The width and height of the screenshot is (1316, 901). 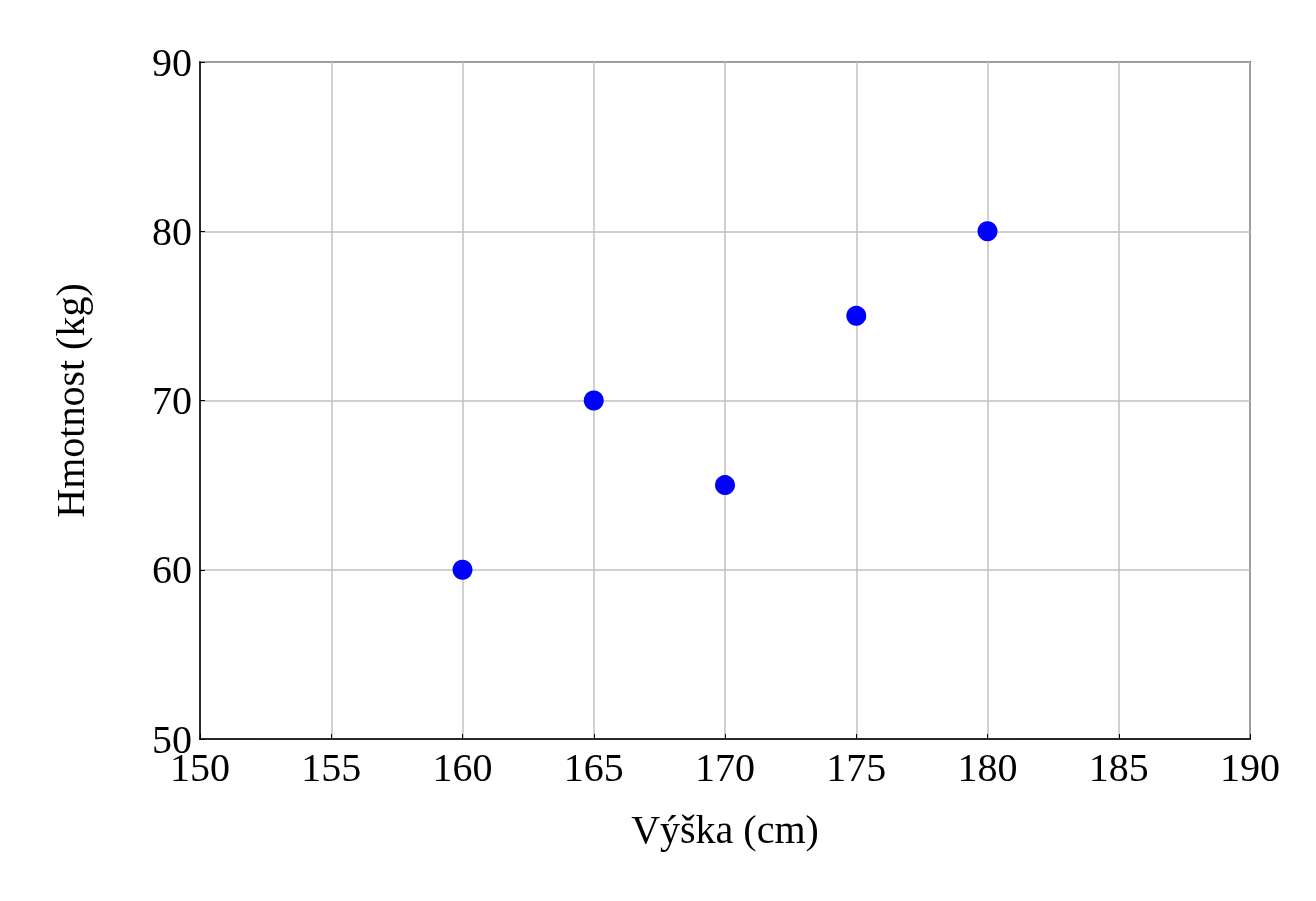 I want to click on x-tick-label: 180, so click(x=987, y=767).